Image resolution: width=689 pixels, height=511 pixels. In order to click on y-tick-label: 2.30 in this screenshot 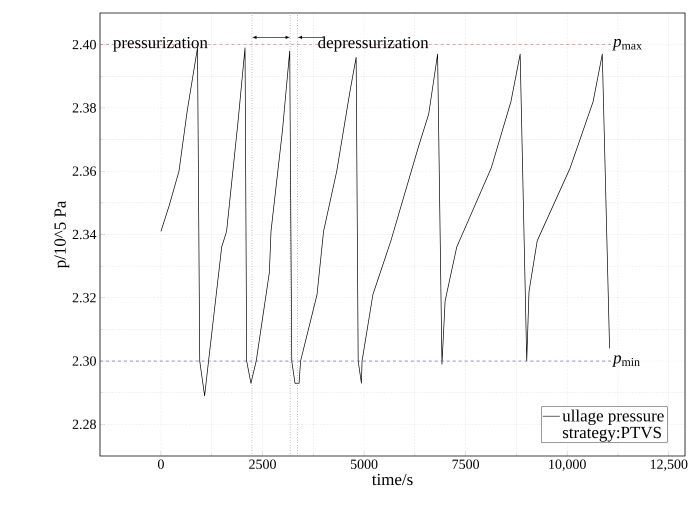, I will do `click(84, 361)`.